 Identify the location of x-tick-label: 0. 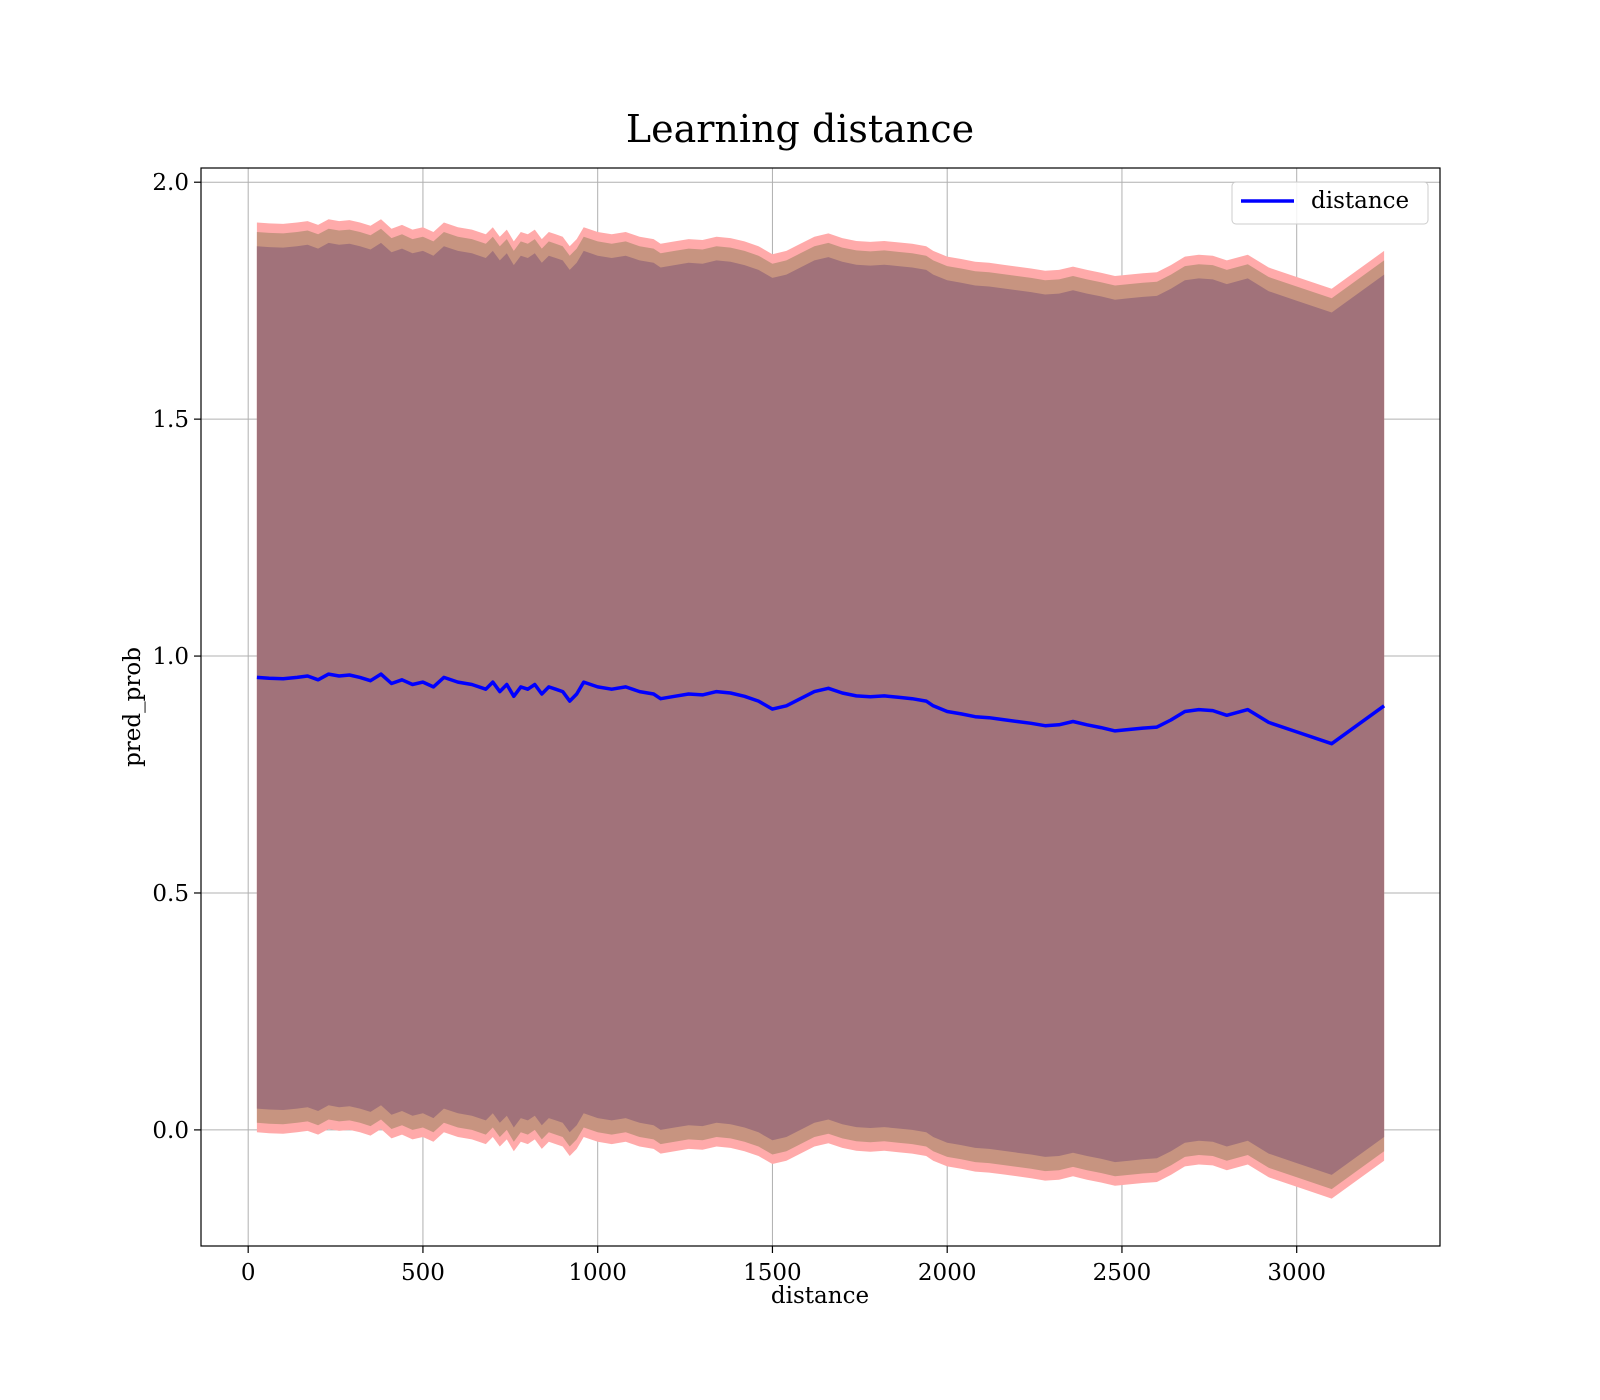
(248, 1273).